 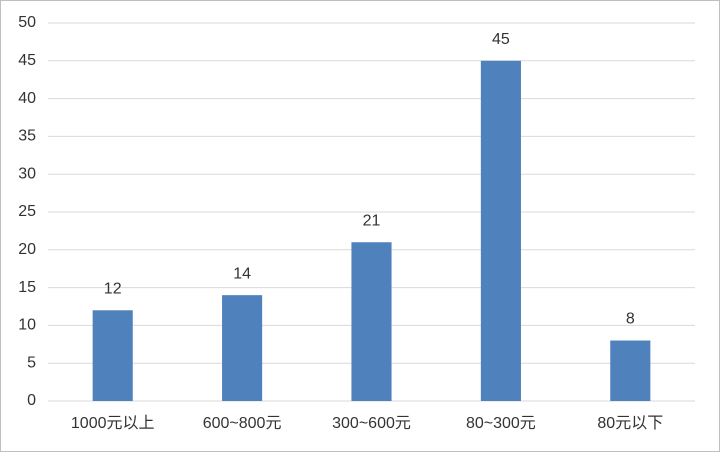 I want to click on y-tick-label: 5, so click(x=31, y=362).